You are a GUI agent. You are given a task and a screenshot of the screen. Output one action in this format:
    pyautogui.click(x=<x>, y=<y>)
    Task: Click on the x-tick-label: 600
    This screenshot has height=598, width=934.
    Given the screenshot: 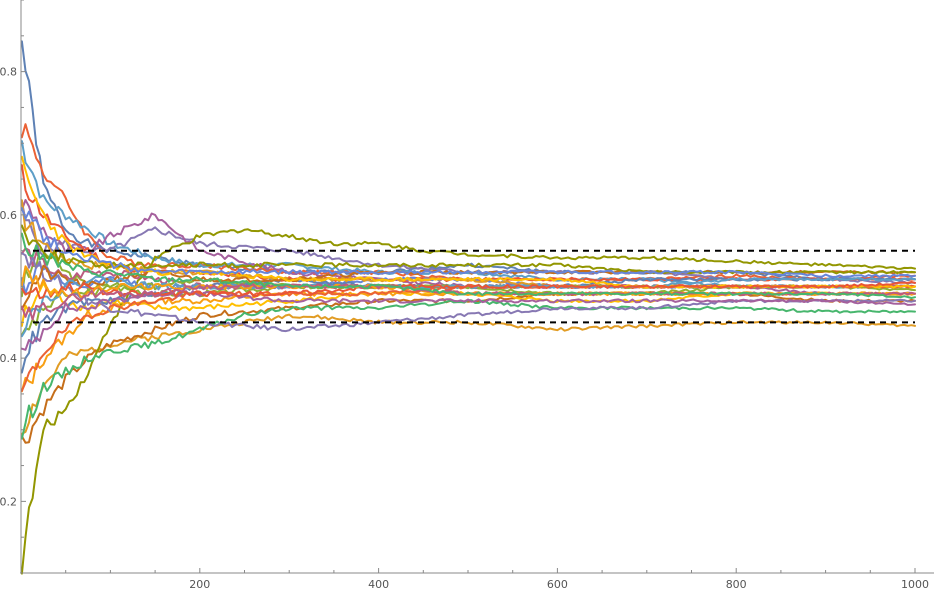 What is the action you would take?
    pyautogui.click(x=557, y=584)
    